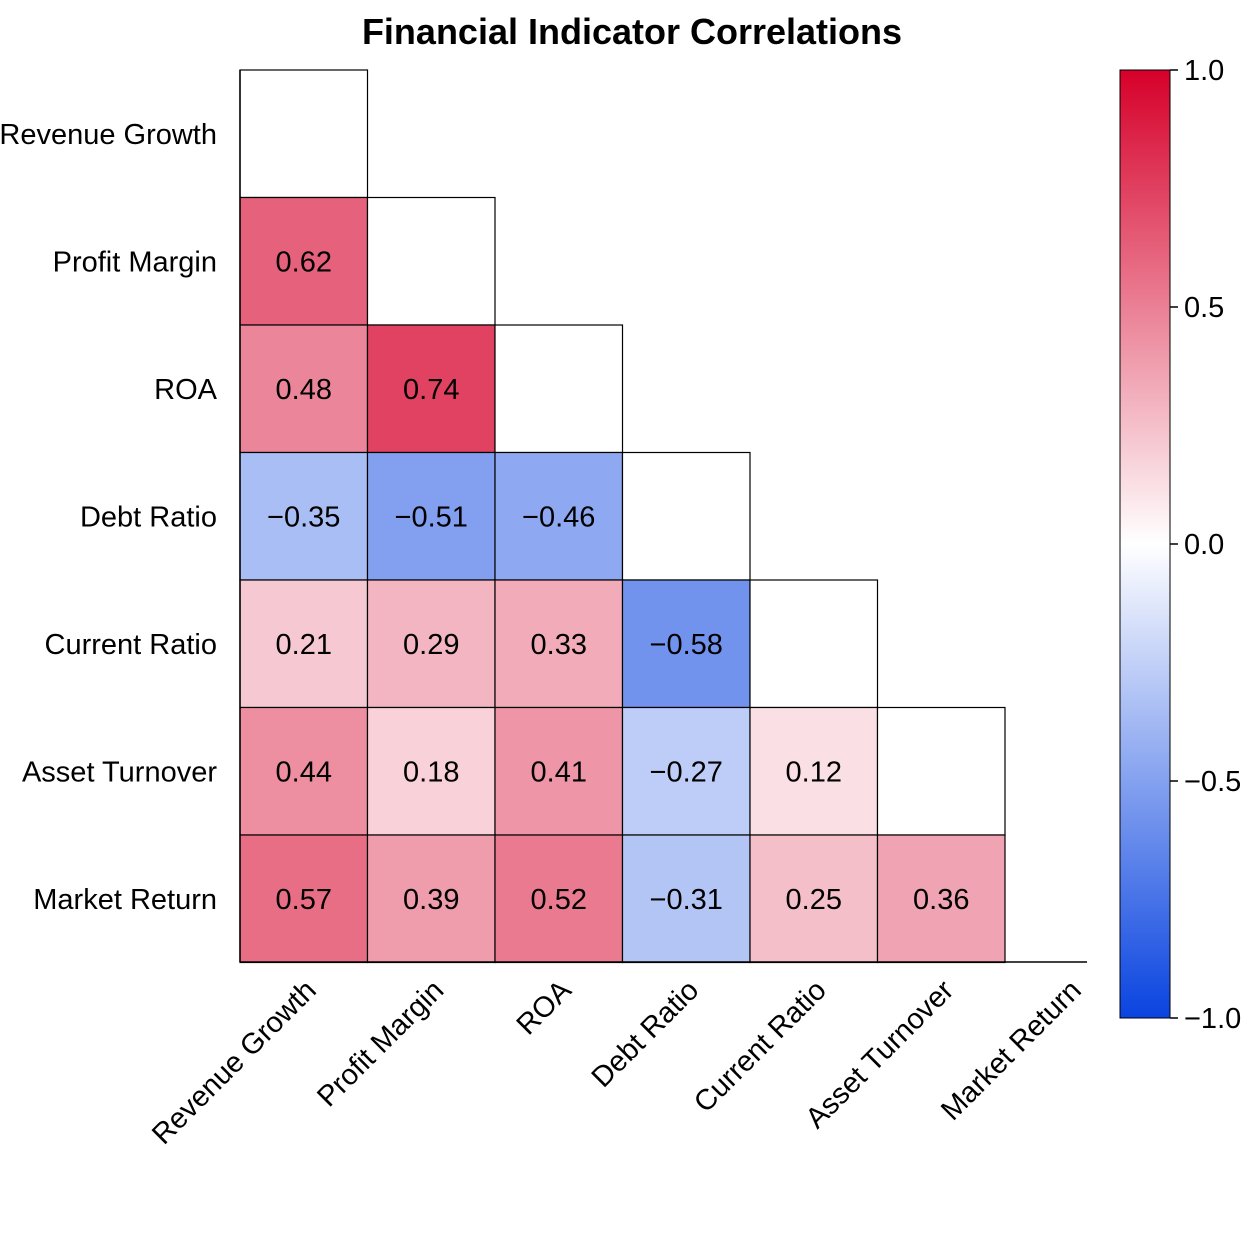 Image resolution: width=1254 pixels, height=1254 pixels. I want to click on cell-value-label-3-1: −0.51, so click(431, 517).